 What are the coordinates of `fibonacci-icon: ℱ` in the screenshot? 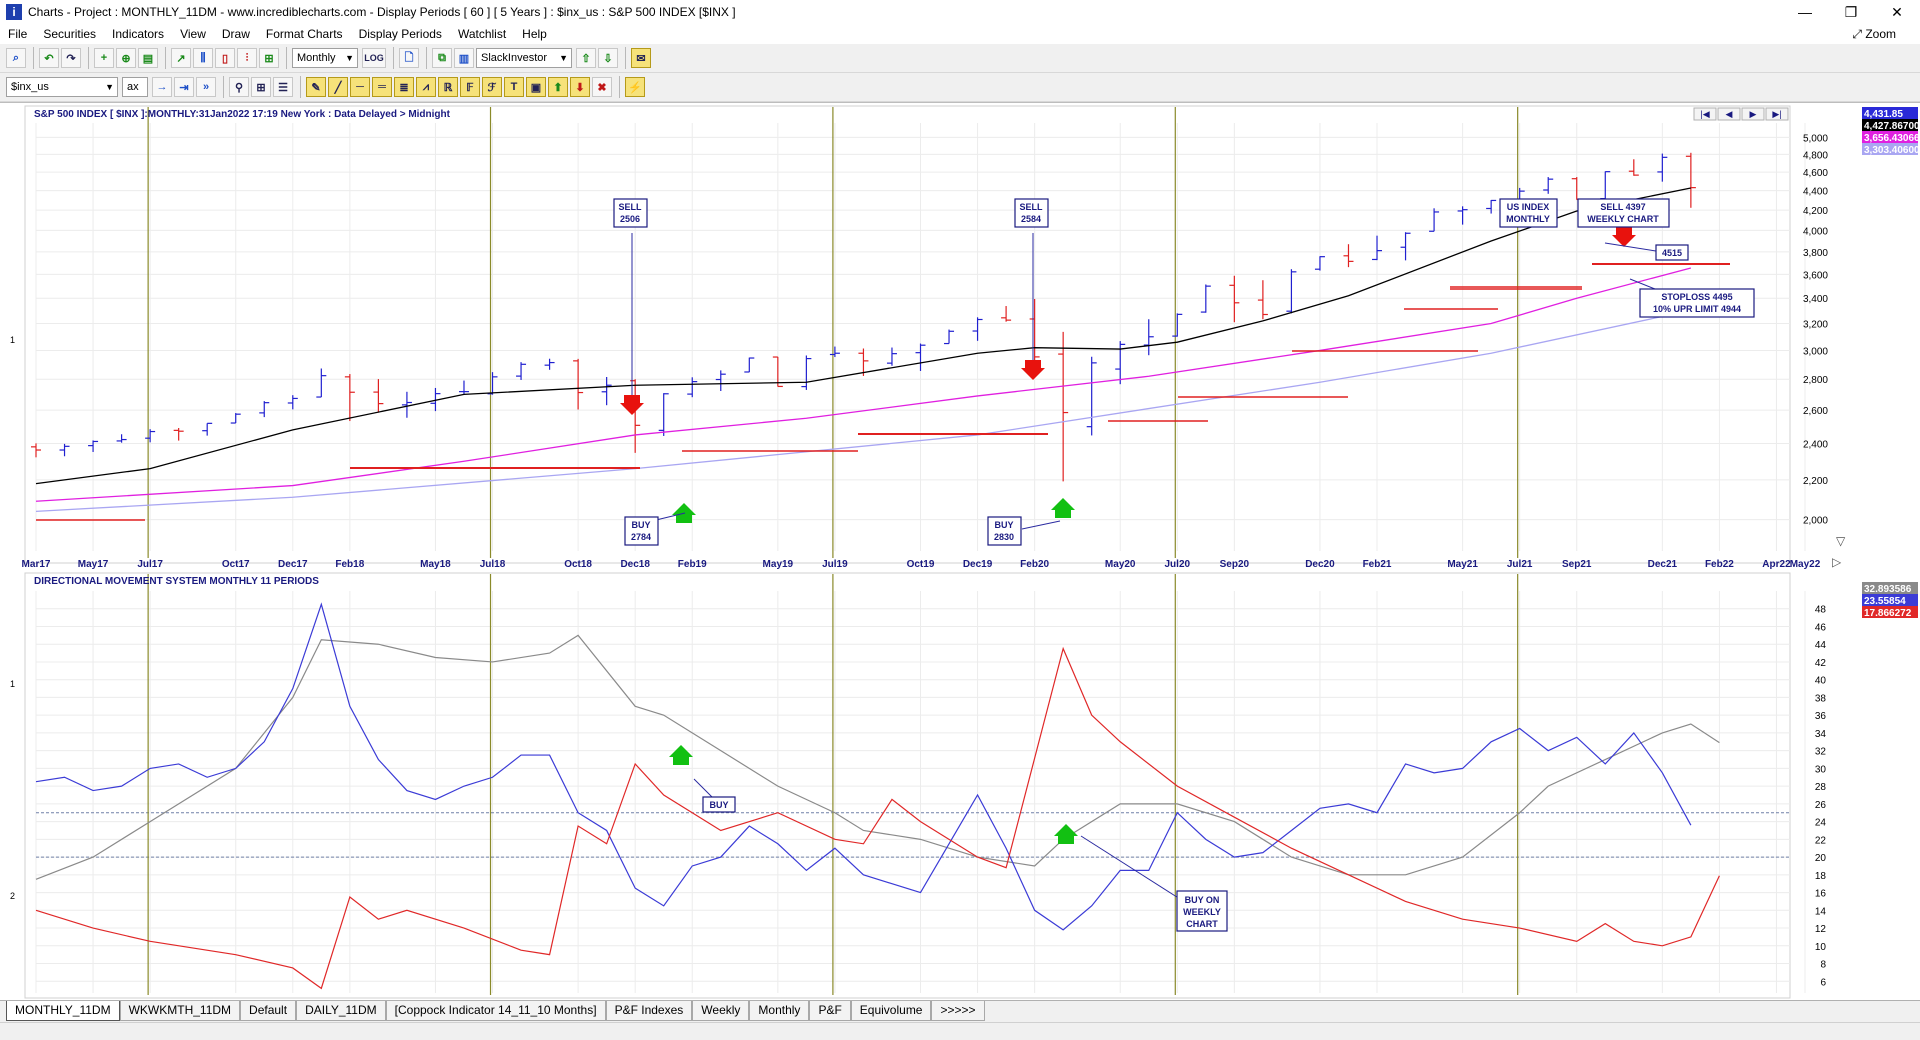 It's located at (492, 87).